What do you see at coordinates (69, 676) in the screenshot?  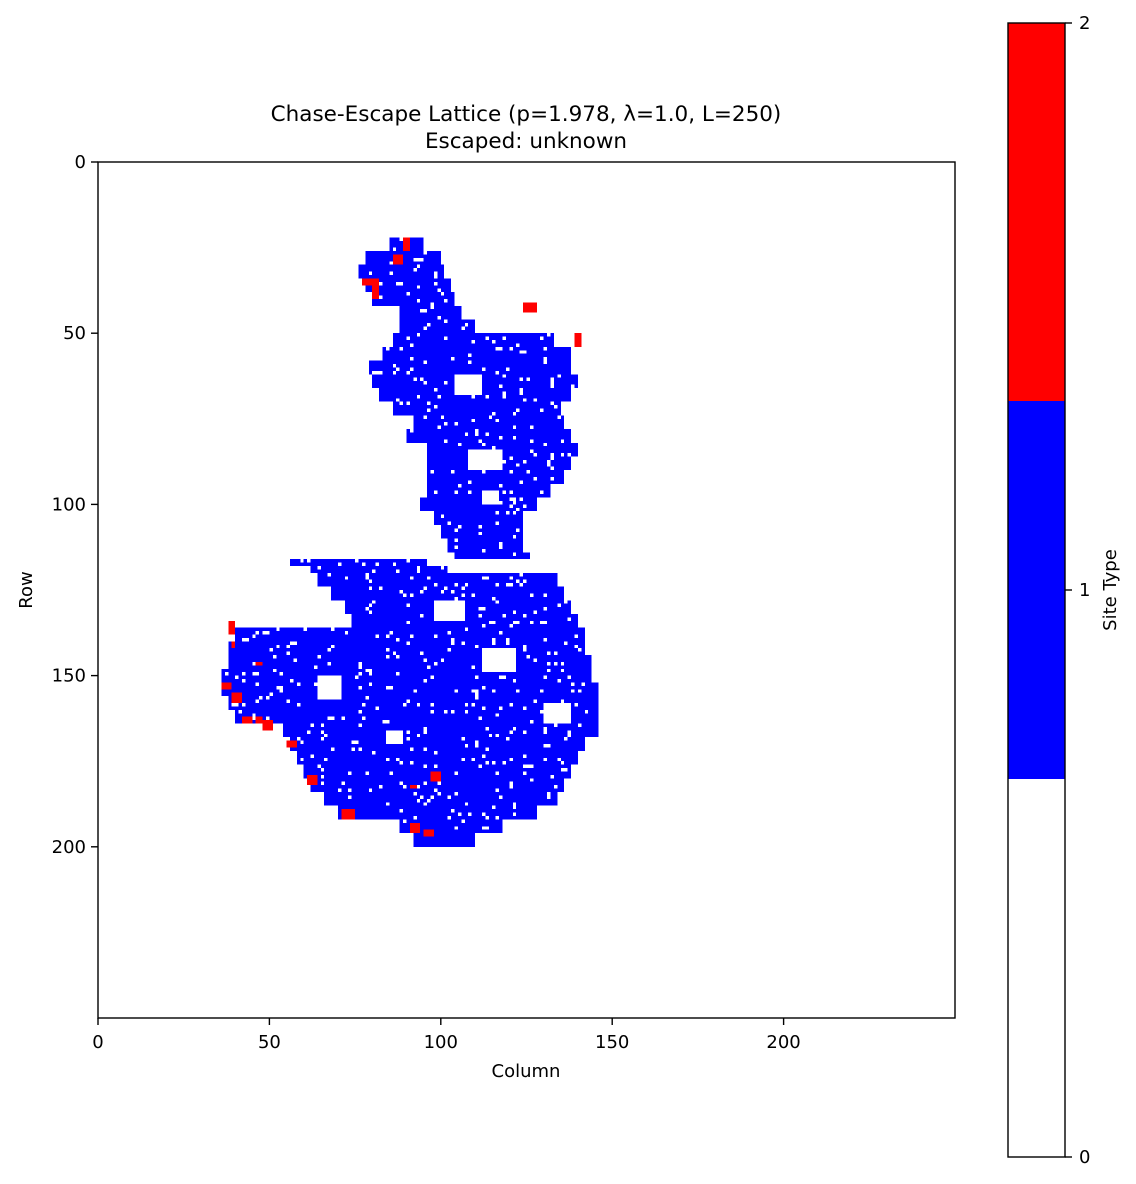 I see `y-tick-label: 150` at bounding box center [69, 676].